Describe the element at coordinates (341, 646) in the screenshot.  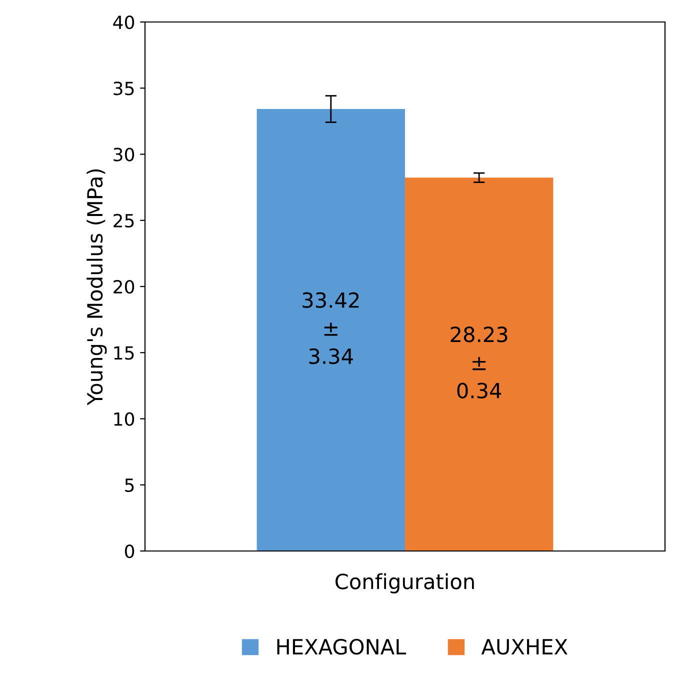
I see `legend-label: HEXAGONAL` at that location.